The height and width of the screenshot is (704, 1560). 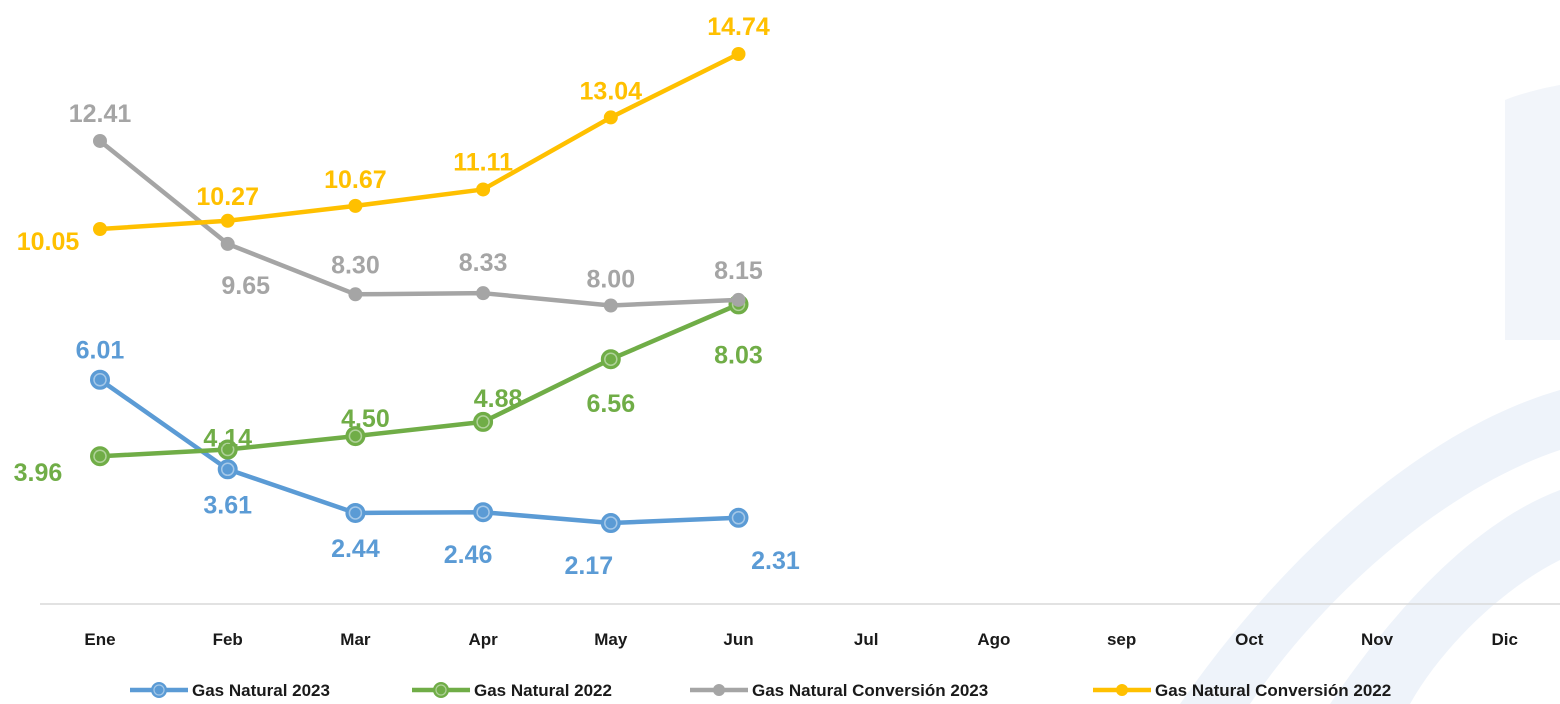 I want to click on data-label: 10.67, so click(x=355, y=180).